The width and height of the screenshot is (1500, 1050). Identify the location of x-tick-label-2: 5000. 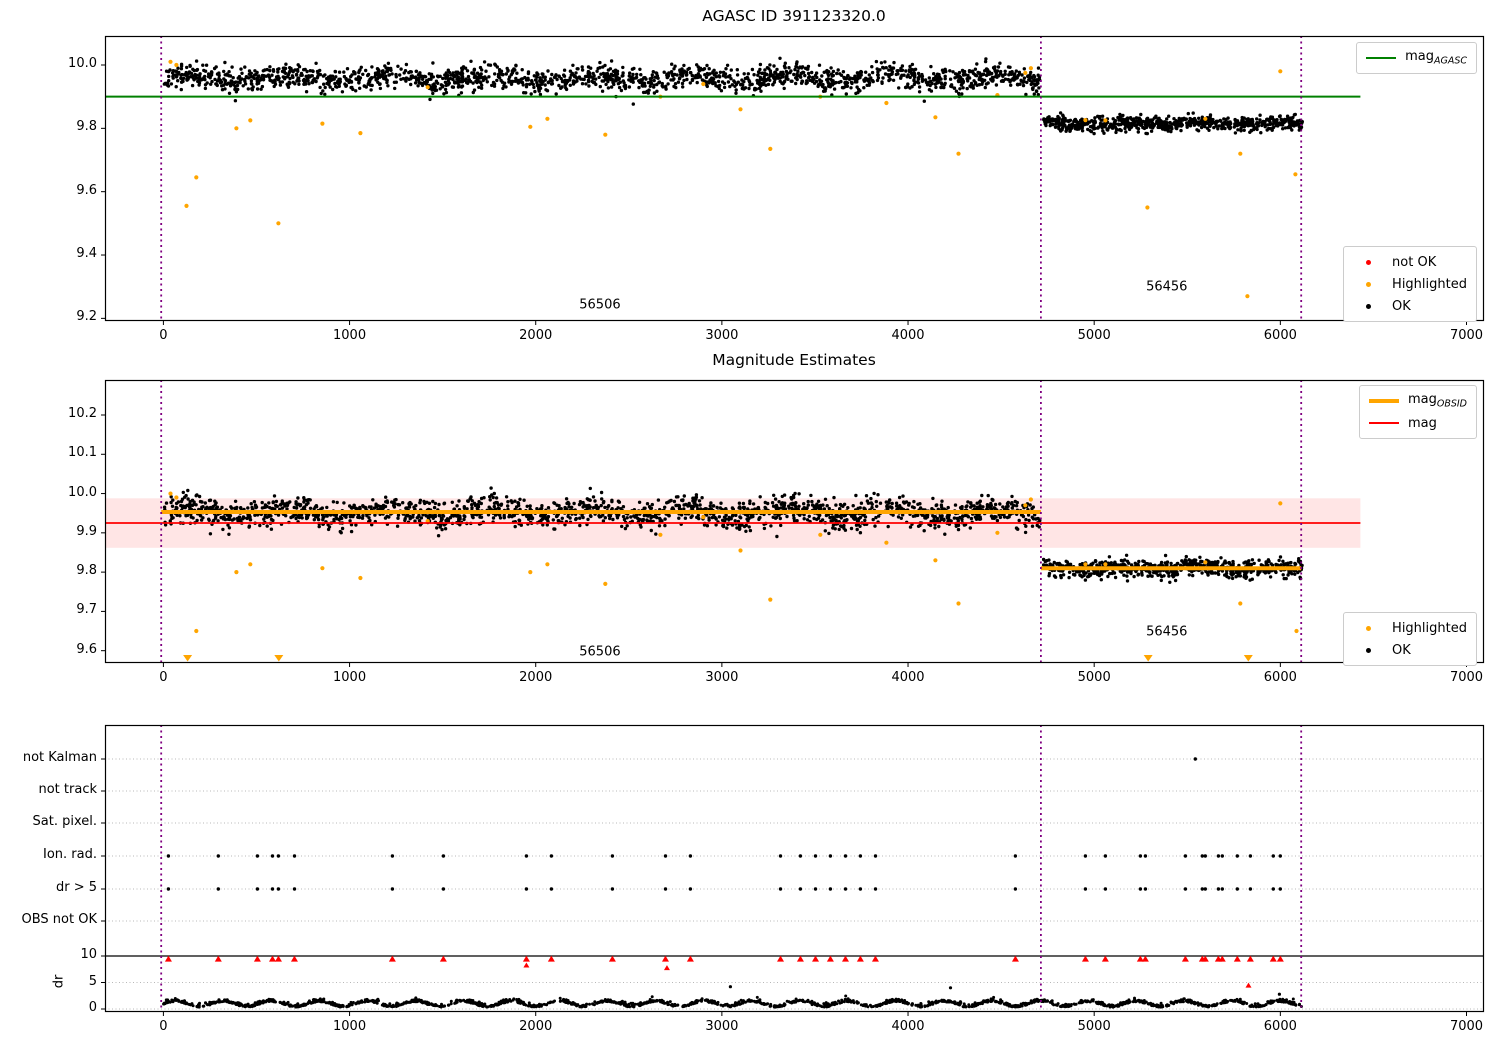
(1094, 1026).